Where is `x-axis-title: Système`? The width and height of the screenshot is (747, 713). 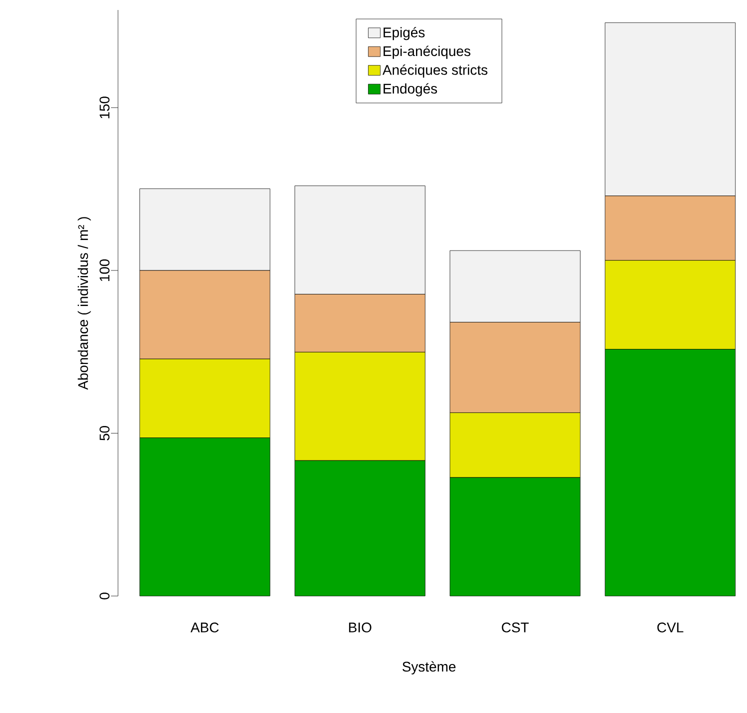 x-axis-title: Système is located at coordinates (429, 667).